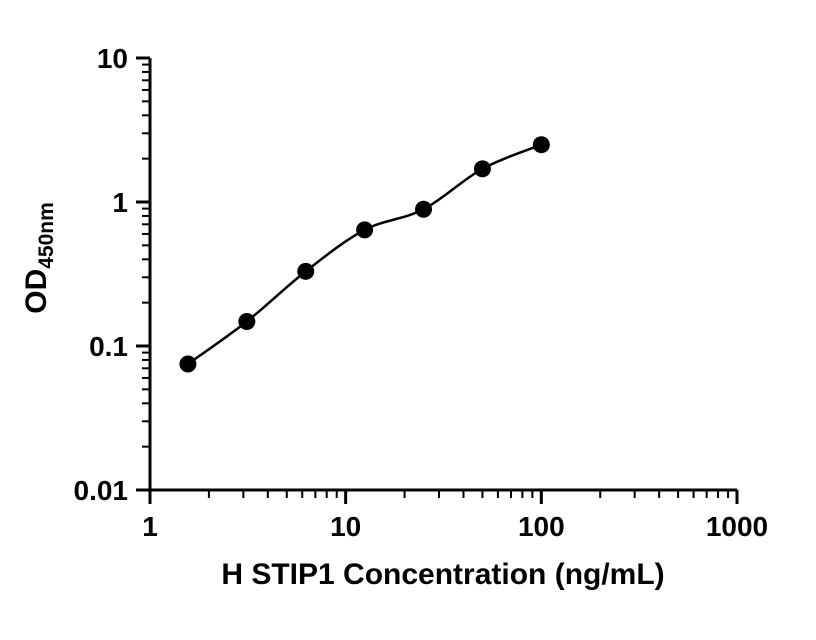 The width and height of the screenshot is (816, 640). What do you see at coordinates (541, 526) in the screenshot?
I see `x-tick-label: 100` at bounding box center [541, 526].